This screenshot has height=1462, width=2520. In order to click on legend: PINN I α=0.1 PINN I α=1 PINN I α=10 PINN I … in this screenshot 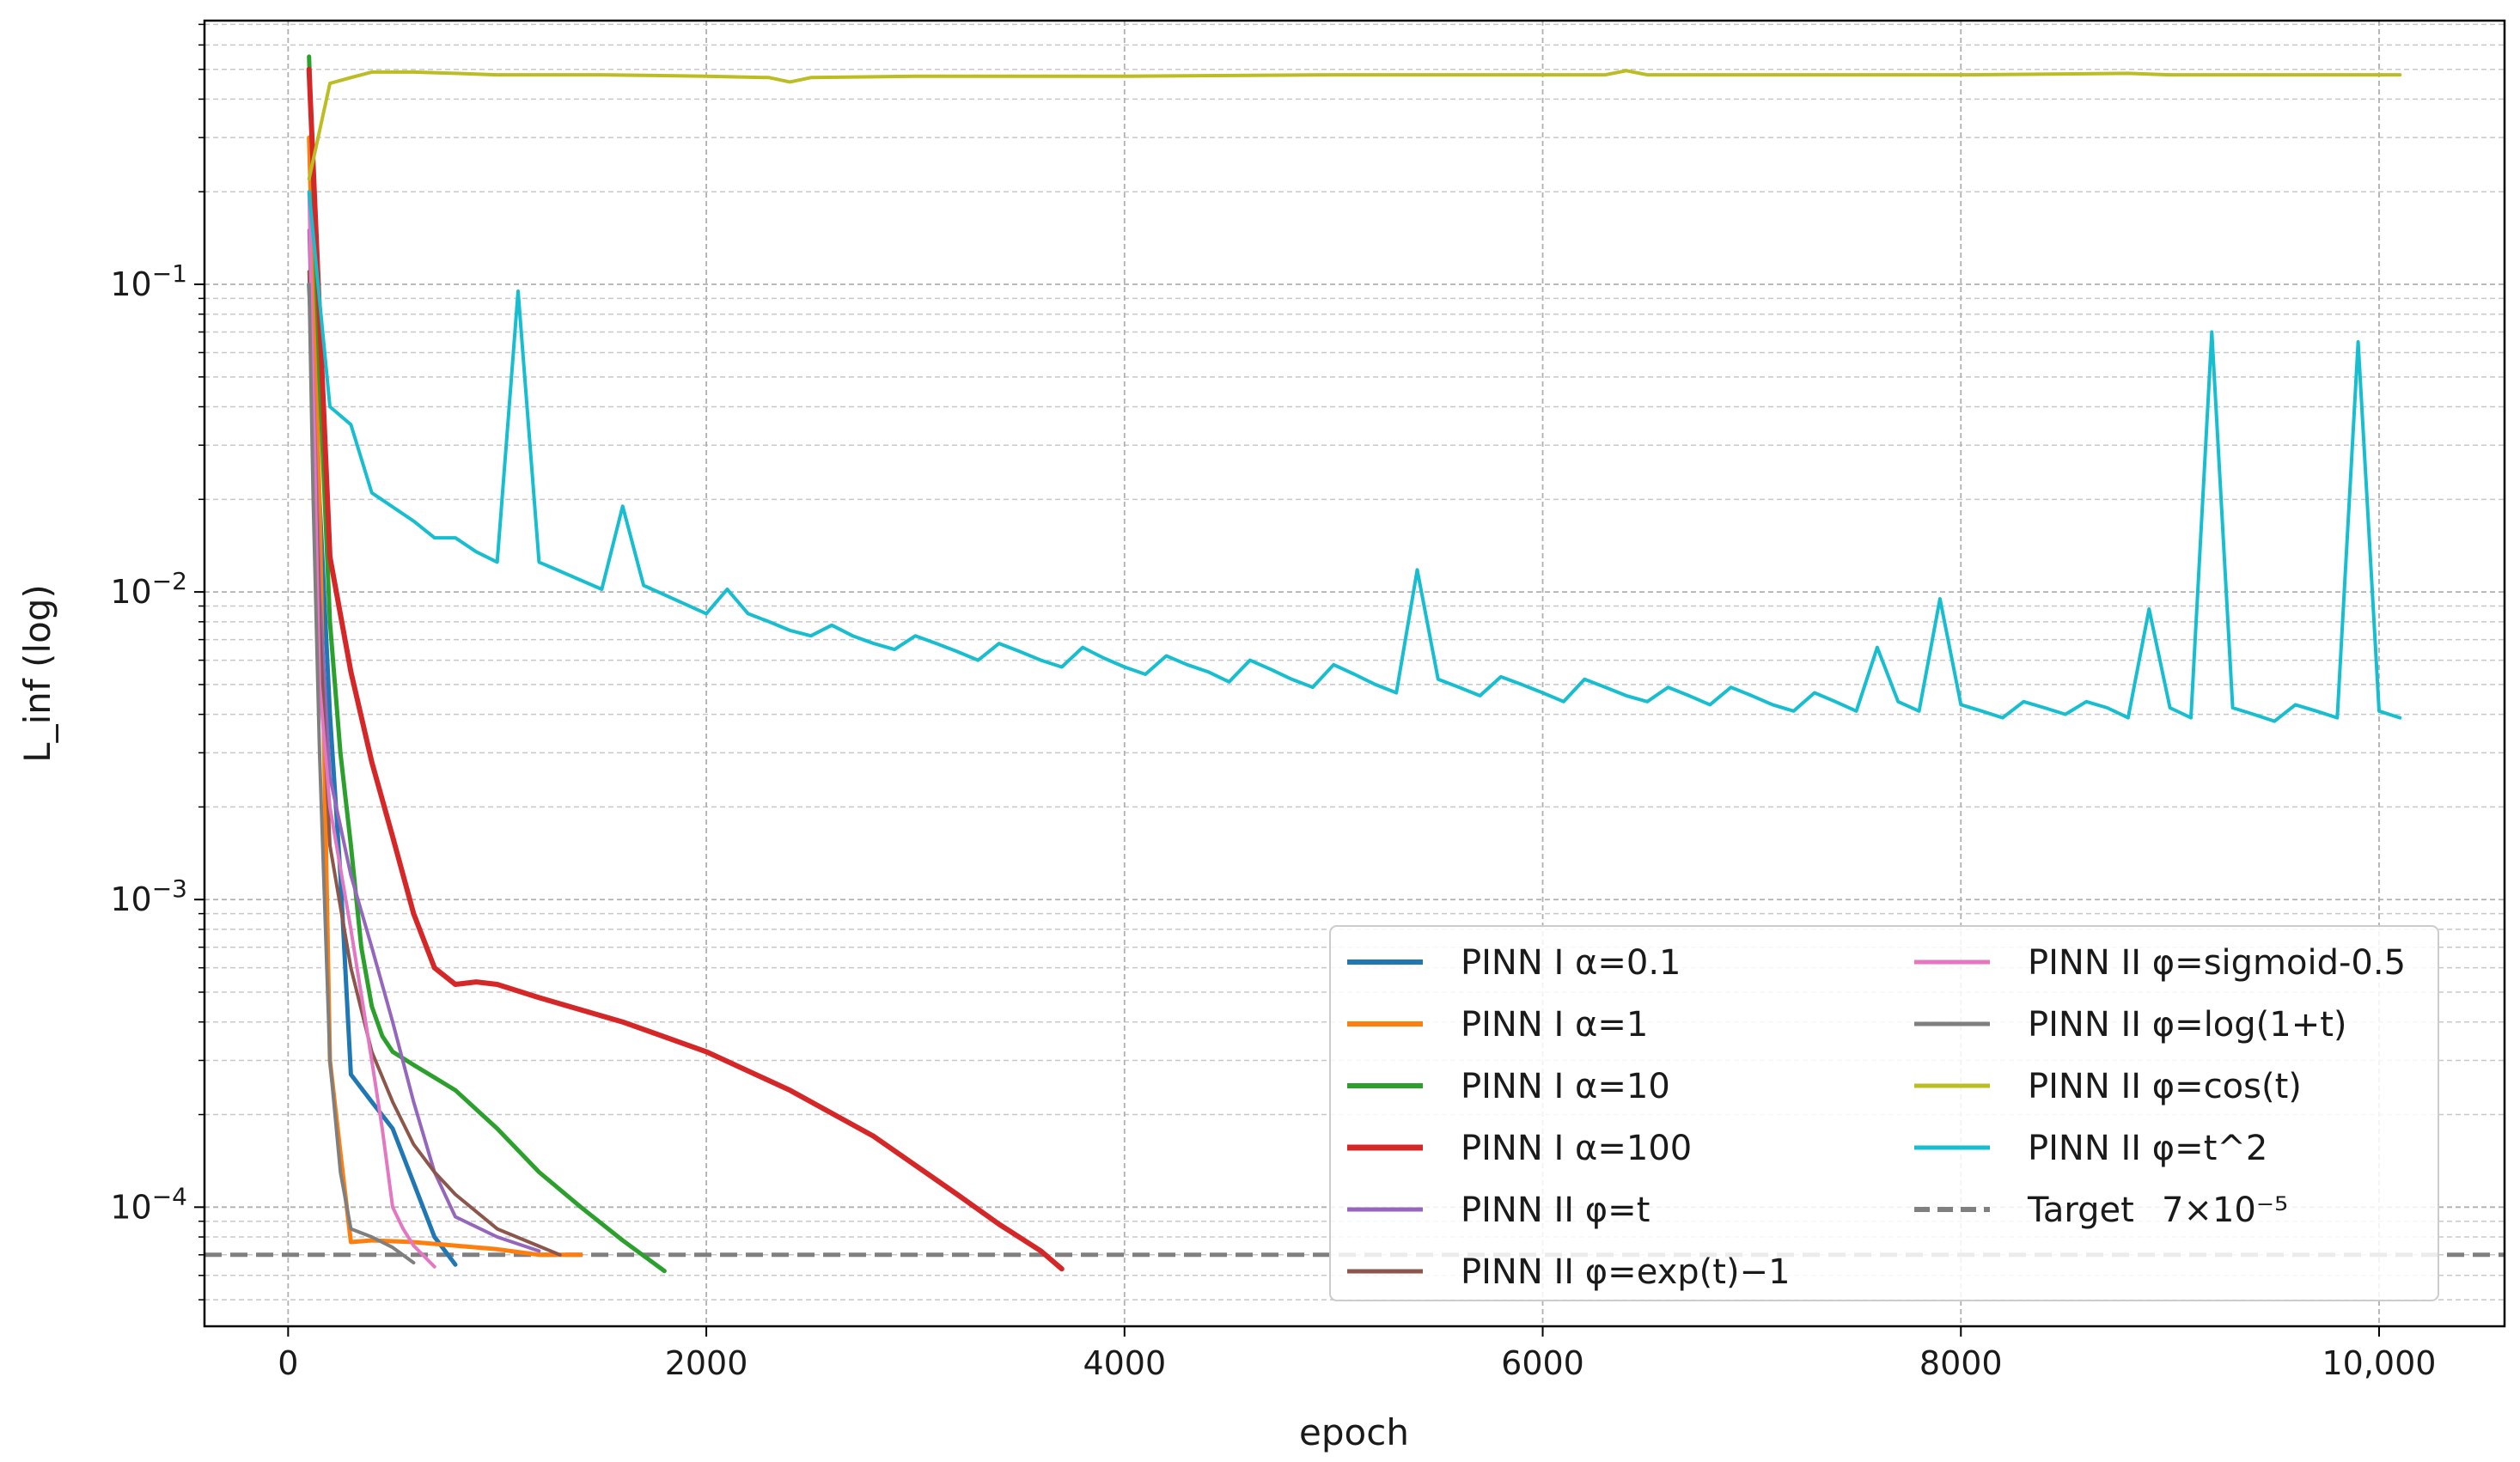, I will do `click(1884, 1113)`.